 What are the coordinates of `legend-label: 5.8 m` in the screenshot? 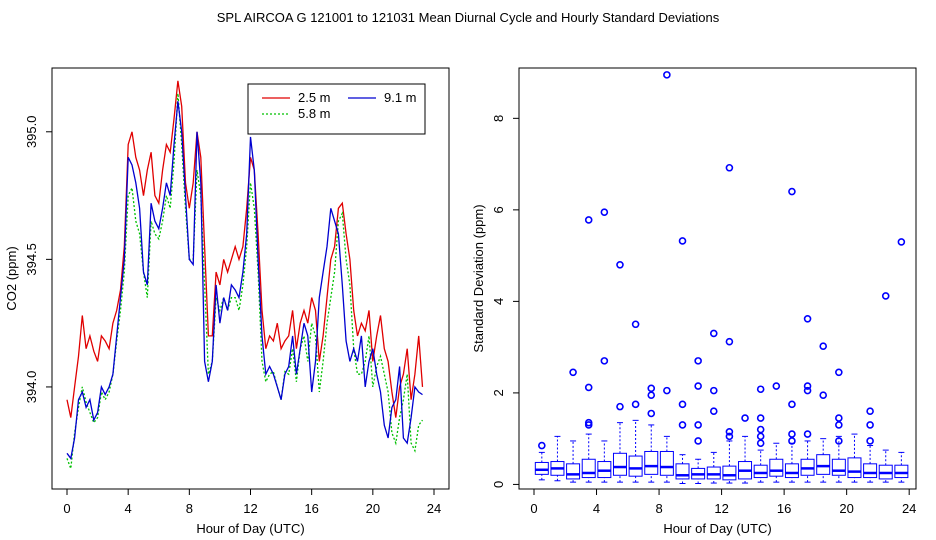 It's located at (314, 113).